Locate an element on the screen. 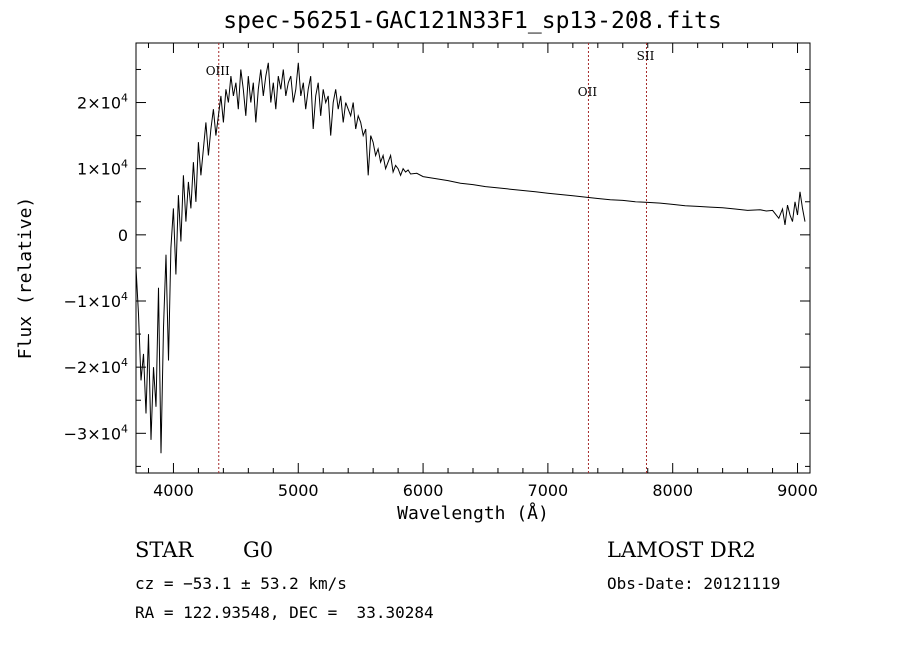  x-tick-label: 6000 is located at coordinates (423, 490).